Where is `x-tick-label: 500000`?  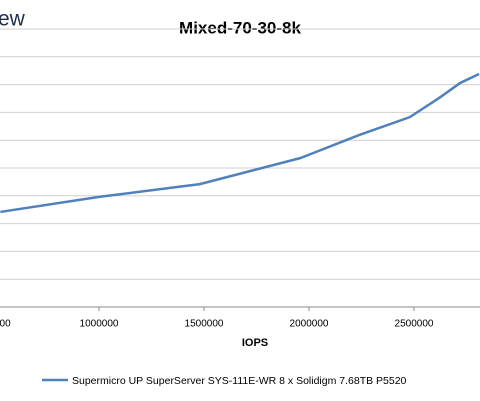
x-tick-label: 500000 is located at coordinates (5, 324).